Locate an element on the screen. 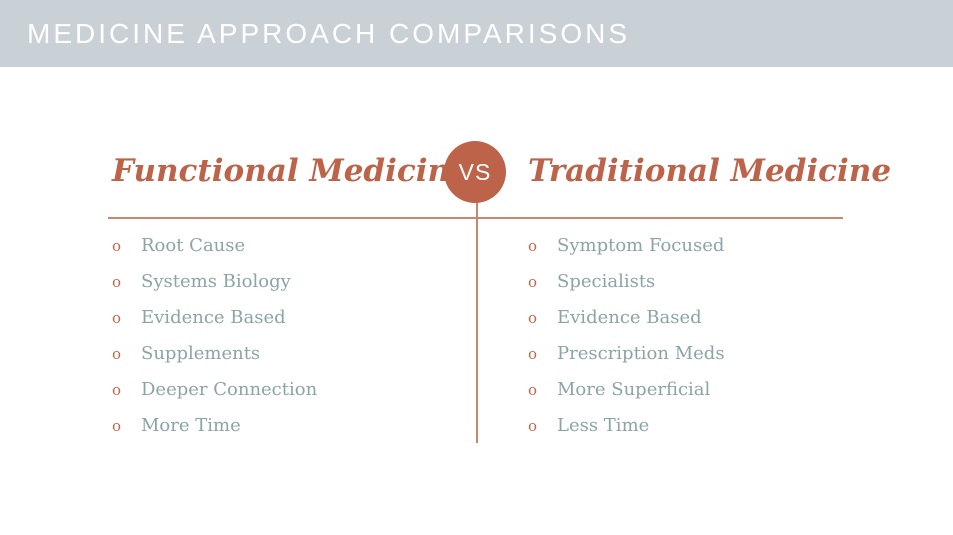 The height and width of the screenshot is (535, 953). list-item: o Prescription Meds is located at coordinates (626, 354).